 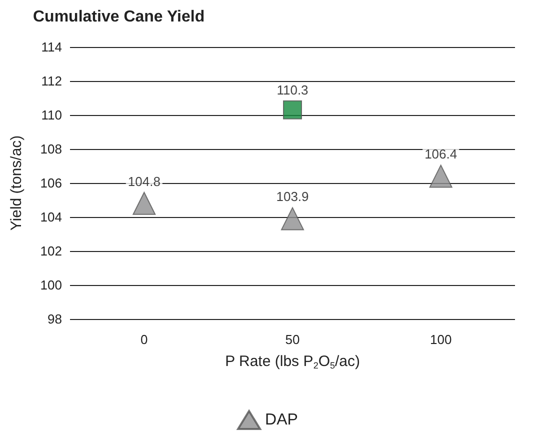 I want to click on data-label: 106.4, so click(x=441, y=154).